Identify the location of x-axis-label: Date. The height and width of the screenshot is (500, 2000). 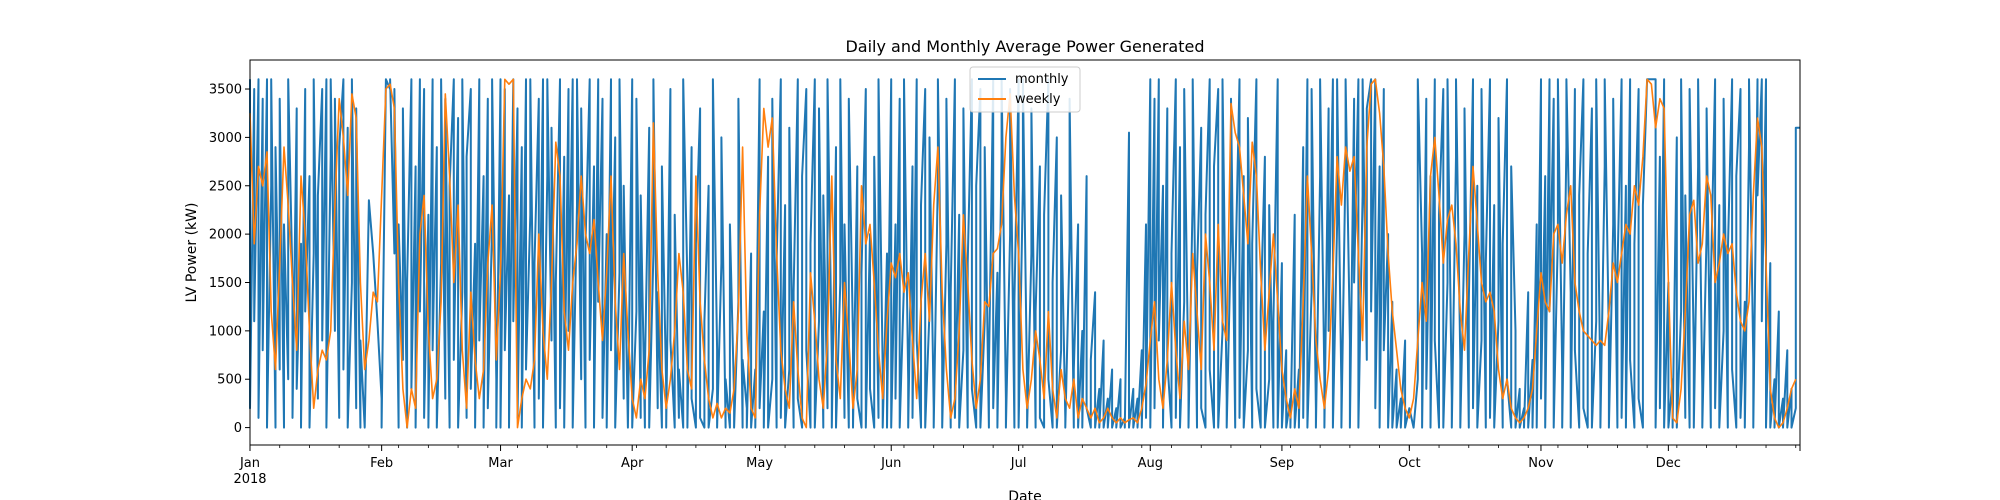
(1024, 494).